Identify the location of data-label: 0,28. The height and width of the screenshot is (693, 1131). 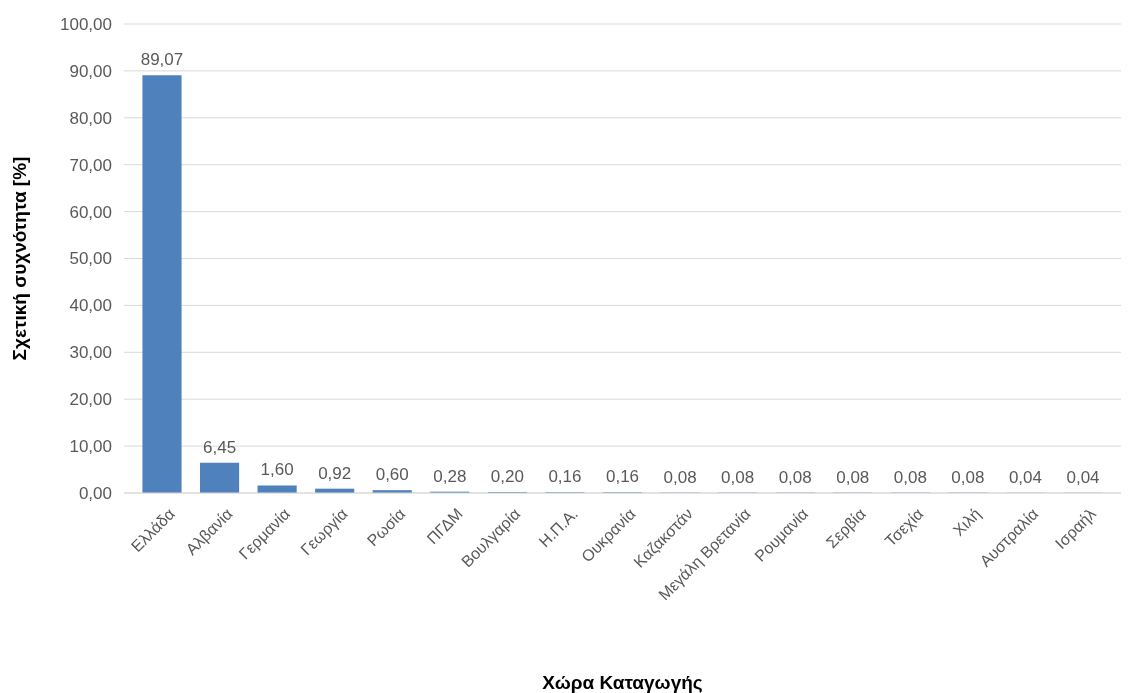
(450, 476).